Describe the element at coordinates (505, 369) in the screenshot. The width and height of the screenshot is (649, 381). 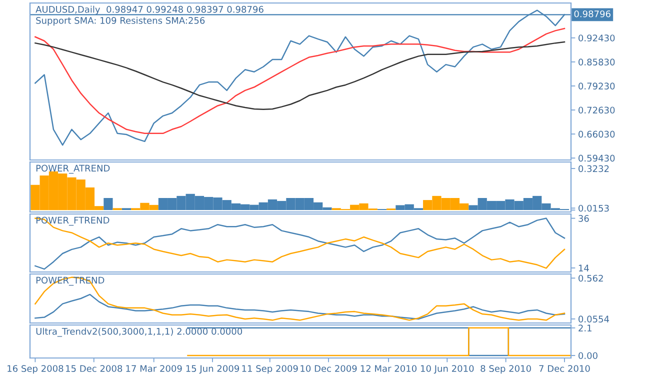
I see `x-tick-label: 8 Sep 2010` at that location.